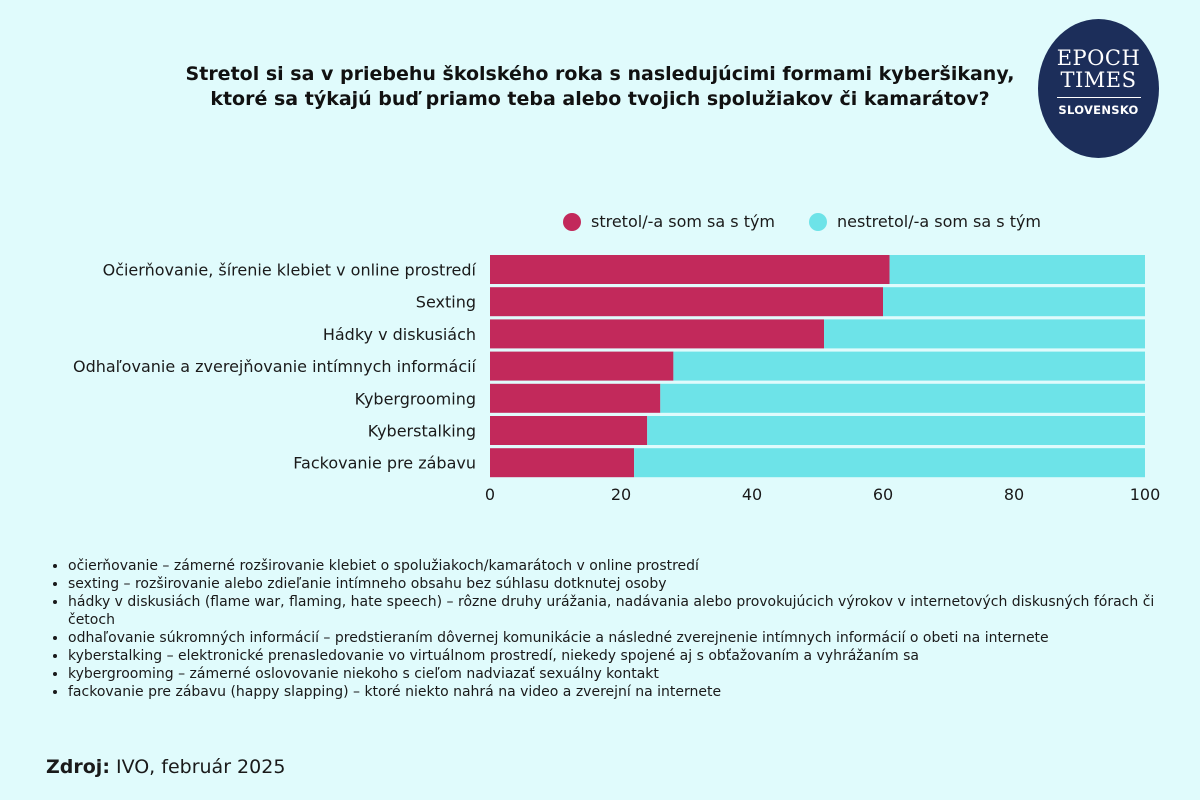 This screenshot has width=1200, height=800. What do you see at coordinates (415, 398) in the screenshot?
I see `category-label: Kybergrooming` at bounding box center [415, 398].